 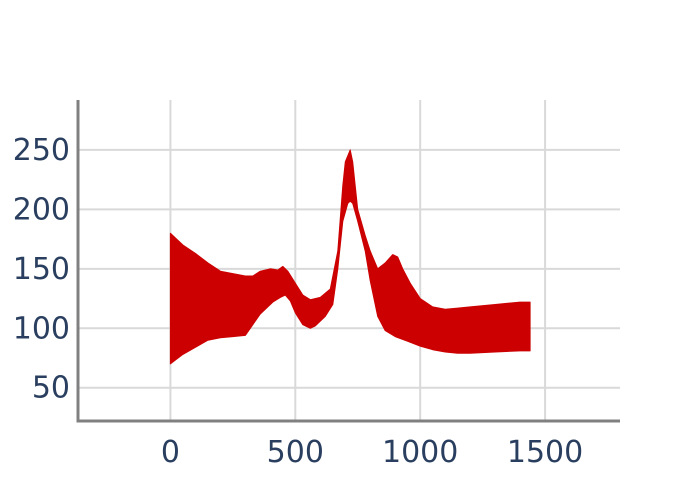 I want to click on y-tick-label-4: 250, so click(x=41, y=150).